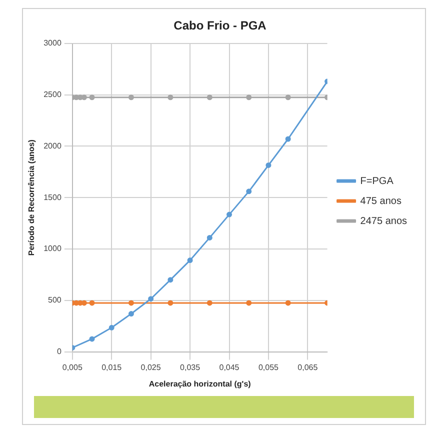 This screenshot has height=431, width=431. I want to click on y-tick-label: 0, so click(59, 351).